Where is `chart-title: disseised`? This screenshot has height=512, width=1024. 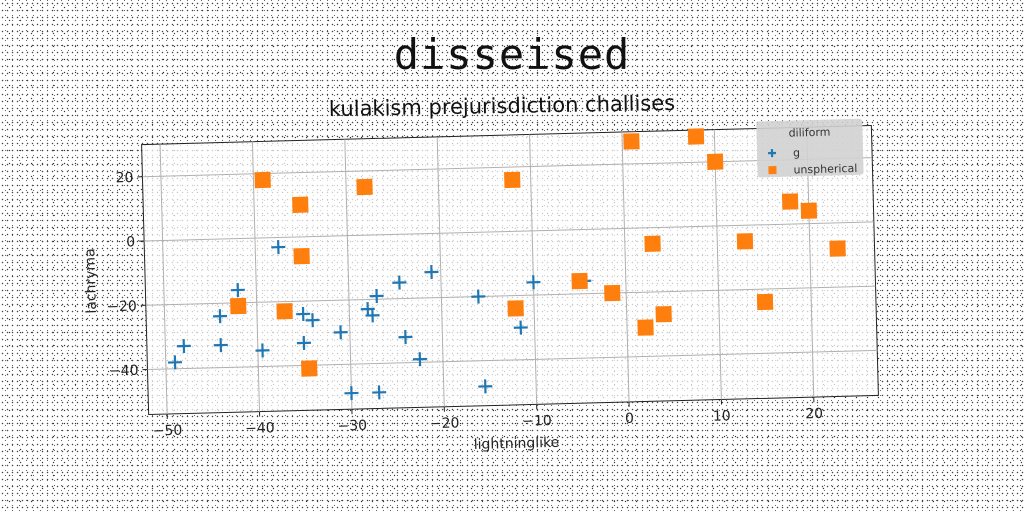 chart-title: disseised is located at coordinates (512, 54).